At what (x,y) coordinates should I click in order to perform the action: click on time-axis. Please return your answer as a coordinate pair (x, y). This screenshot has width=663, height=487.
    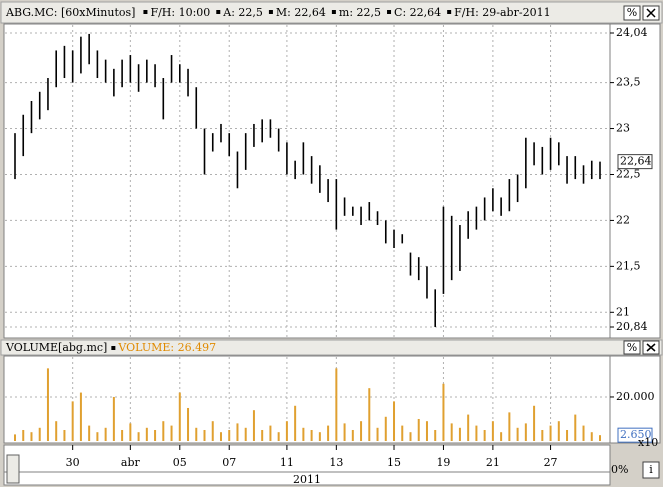
    Looking at the image, I should click on (307, 465).